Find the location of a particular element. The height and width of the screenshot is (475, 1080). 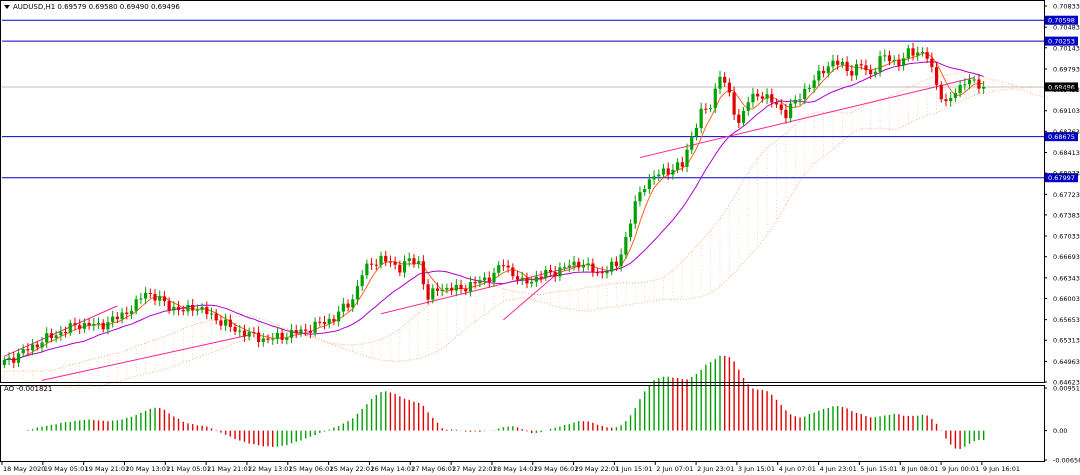

current-price-label: 0.69496 is located at coordinates (1061, 87).